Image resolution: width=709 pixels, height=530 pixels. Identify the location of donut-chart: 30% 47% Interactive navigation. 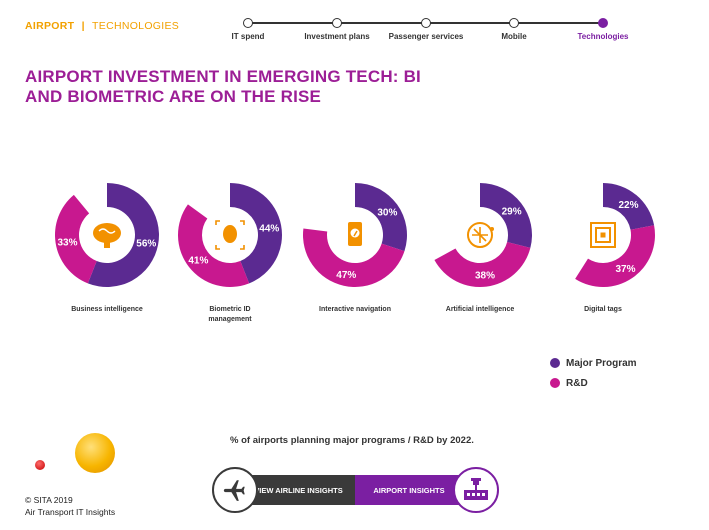
(354, 248).